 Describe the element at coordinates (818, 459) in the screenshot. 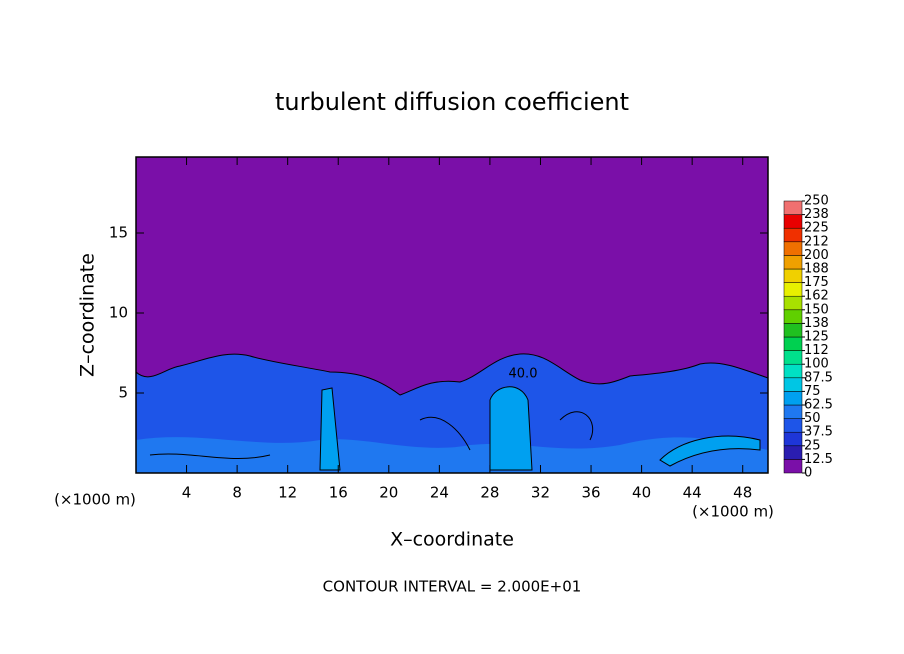

I see `colorbar-label: 12.5` at that location.